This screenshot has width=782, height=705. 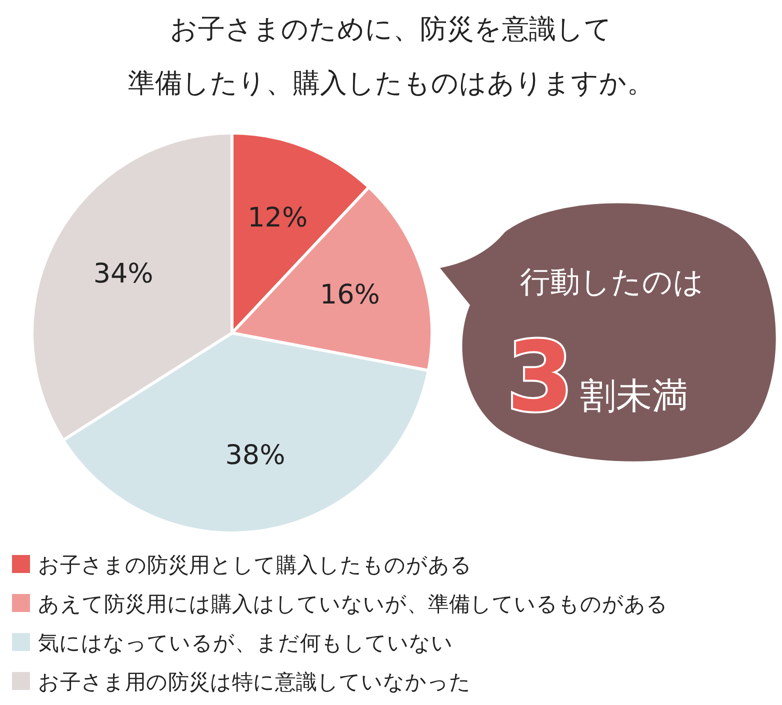 I want to click on data-label: 12%, so click(x=278, y=218).